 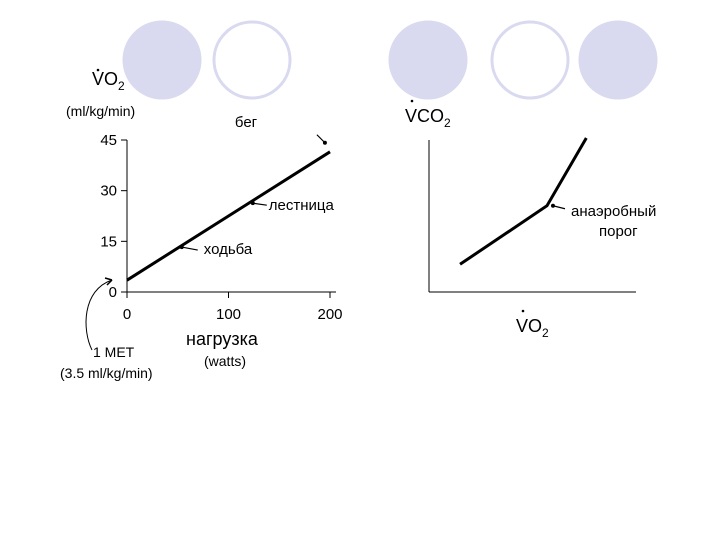 I want to click on chart1-ylabel-dot, so click(x=98, y=70).